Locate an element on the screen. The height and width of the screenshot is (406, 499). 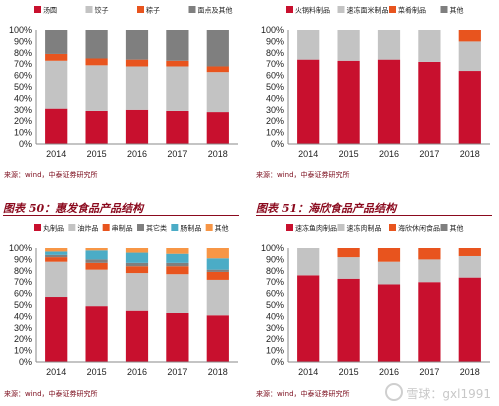
legend-label-2: 速冻面米制品 is located at coordinates (368, 10).